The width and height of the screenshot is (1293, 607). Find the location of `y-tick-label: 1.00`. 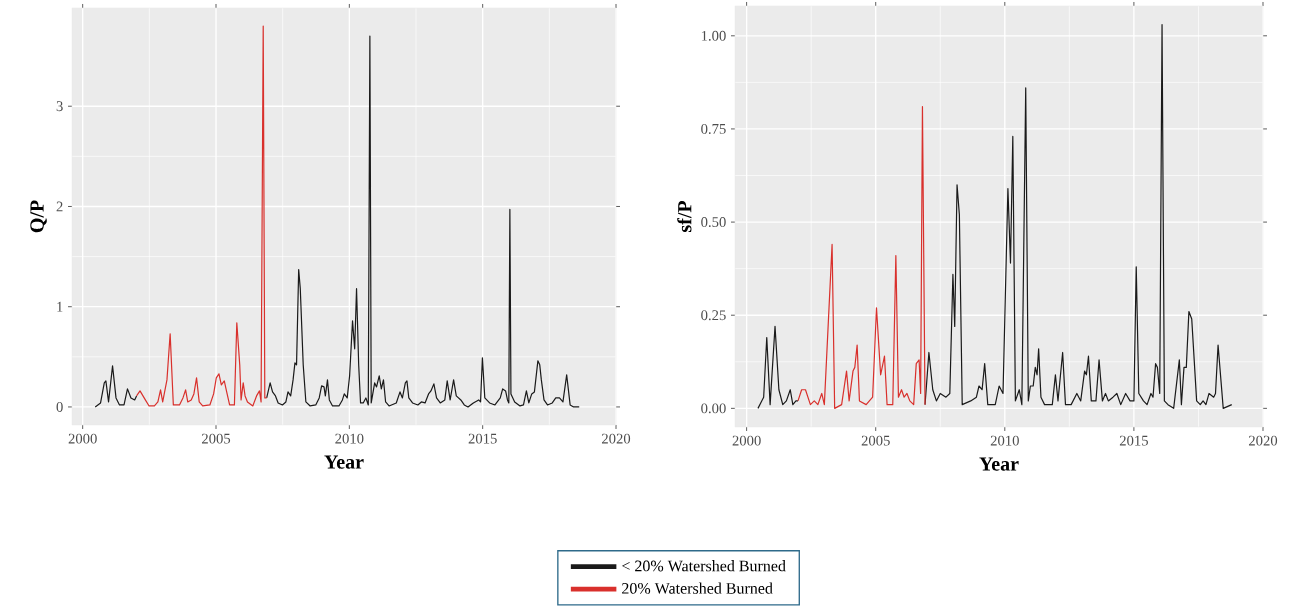

y-tick-label: 1.00 is located at coordinates (713, 35).